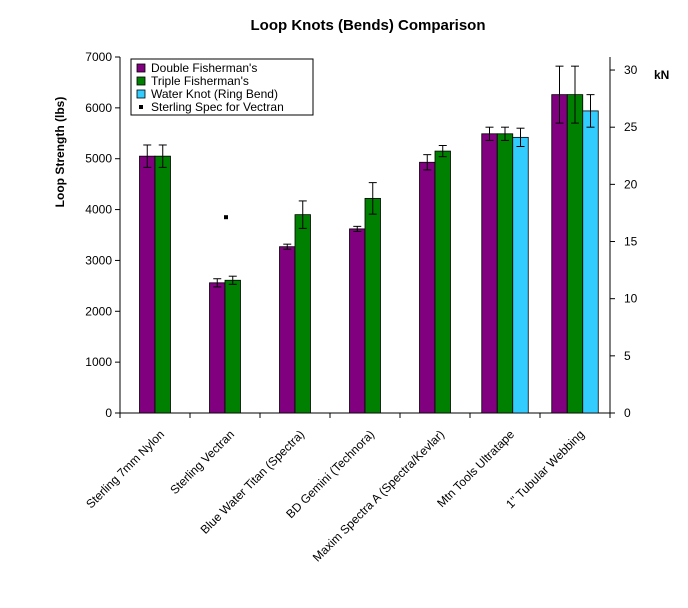  I want to click on y2-tick-label: 30, so click(631, 70).